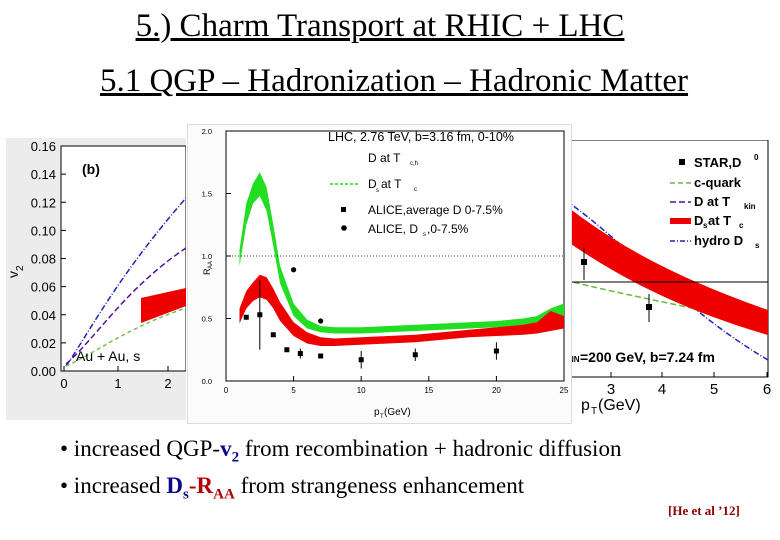 The image size is (780, 540). Describe the element at coordinates (43, 287) in the screenshot. I see `left-ytick-label: 0.06` at that location.